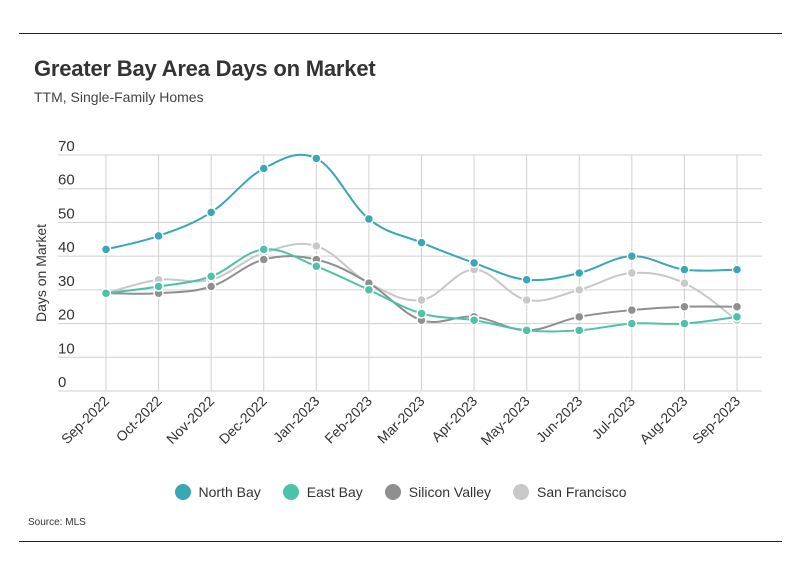  Describe the element at coordinates (190, 420) in the screenshot. I see `x-tick-label: Nov-2022` at that location.